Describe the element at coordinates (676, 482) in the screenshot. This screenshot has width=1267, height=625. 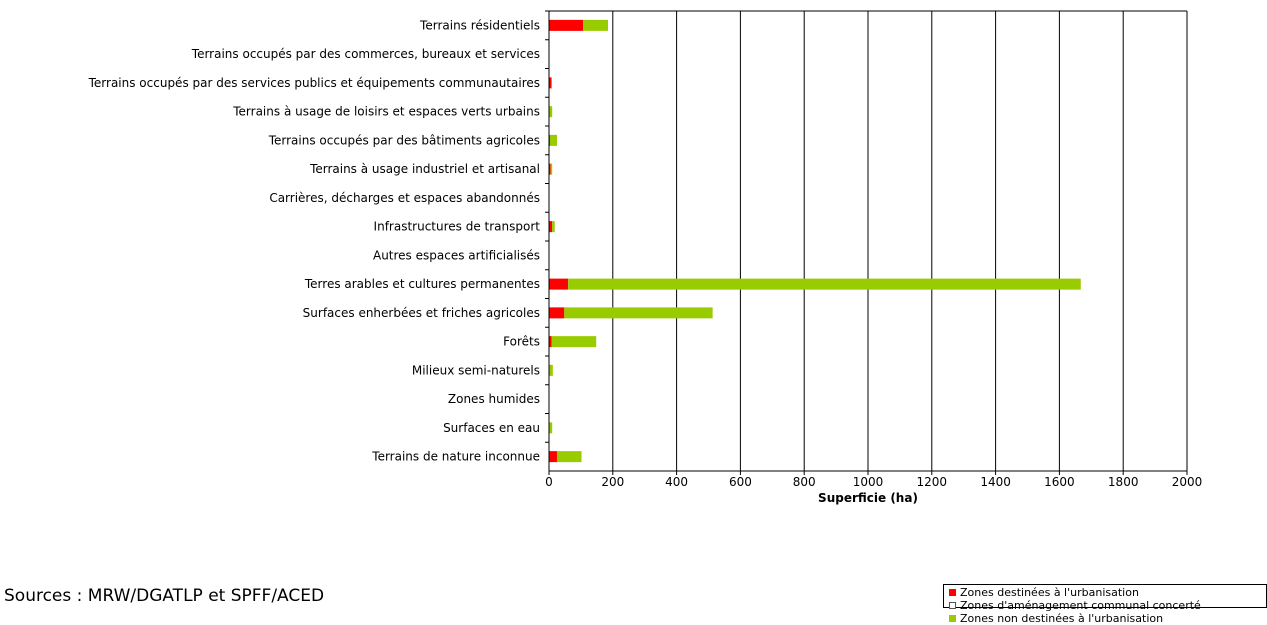
I see `x-tick-label: 400` at that location.